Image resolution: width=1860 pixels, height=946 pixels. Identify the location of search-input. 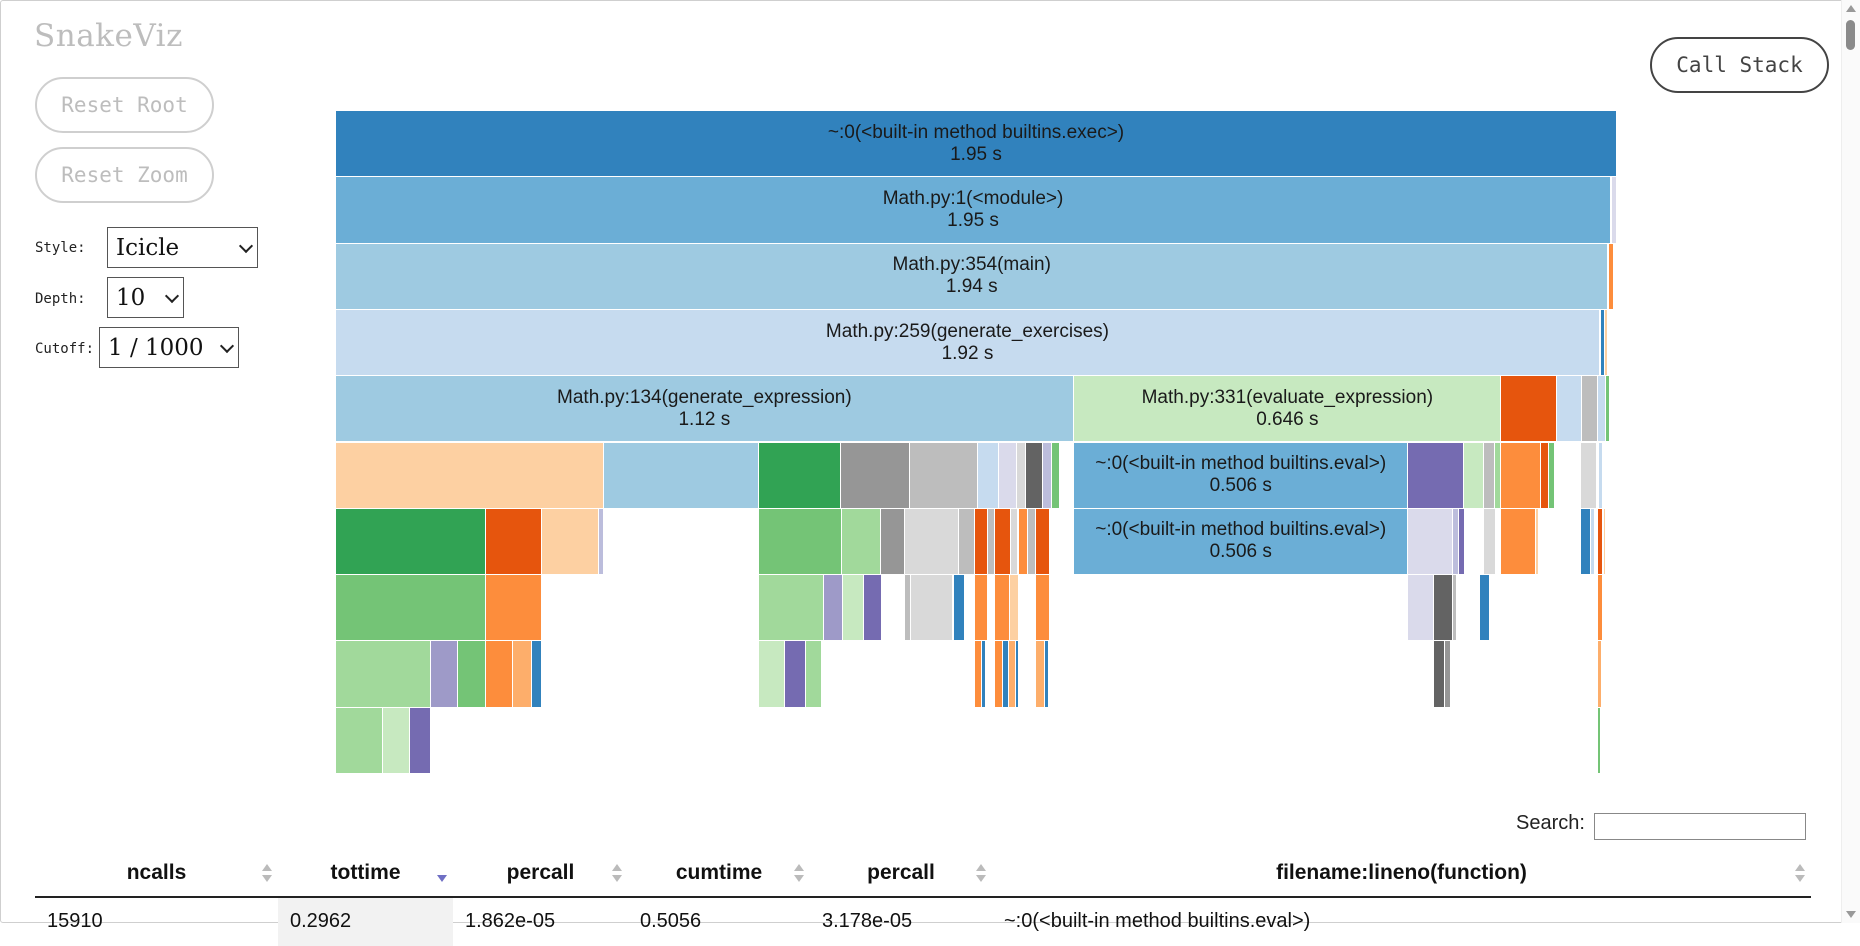
(1700, 826).